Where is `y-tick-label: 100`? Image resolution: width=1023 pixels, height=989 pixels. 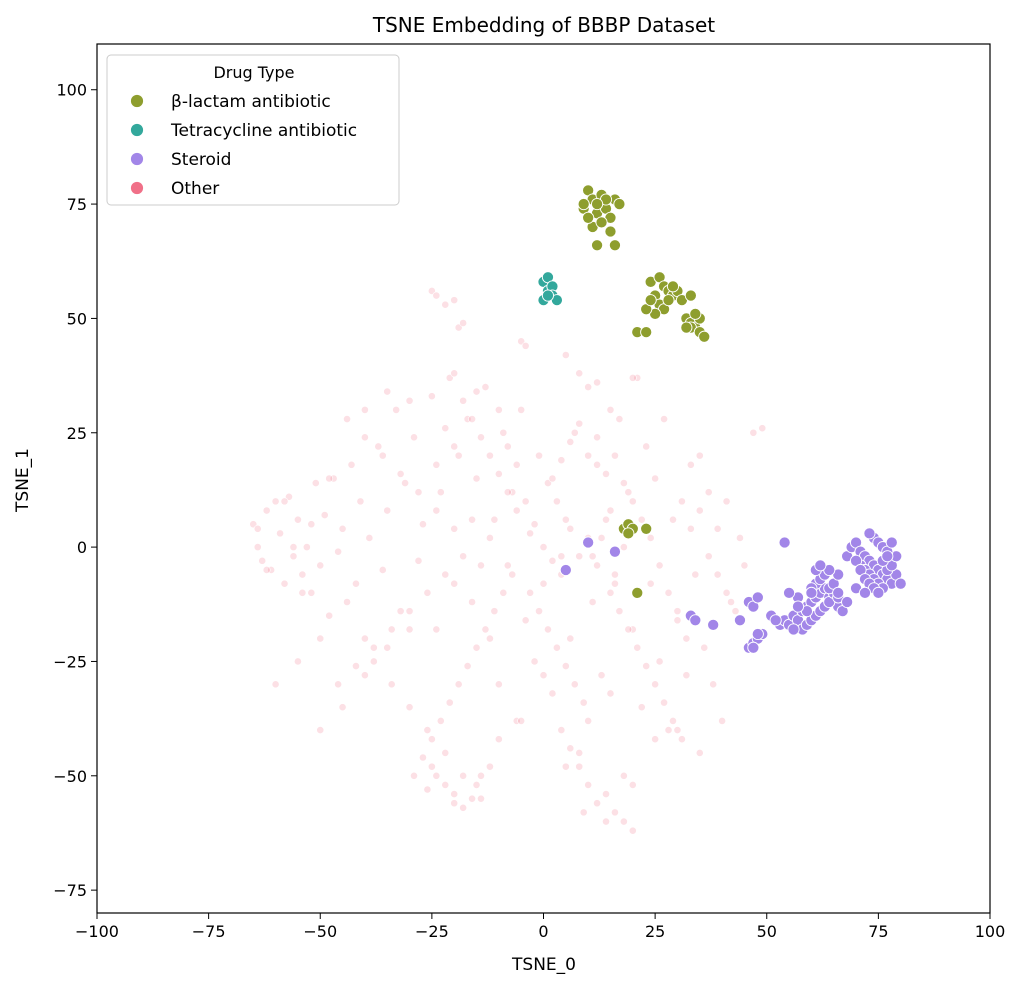
y-tick-label: 100 is located at coordinates (71, 90).